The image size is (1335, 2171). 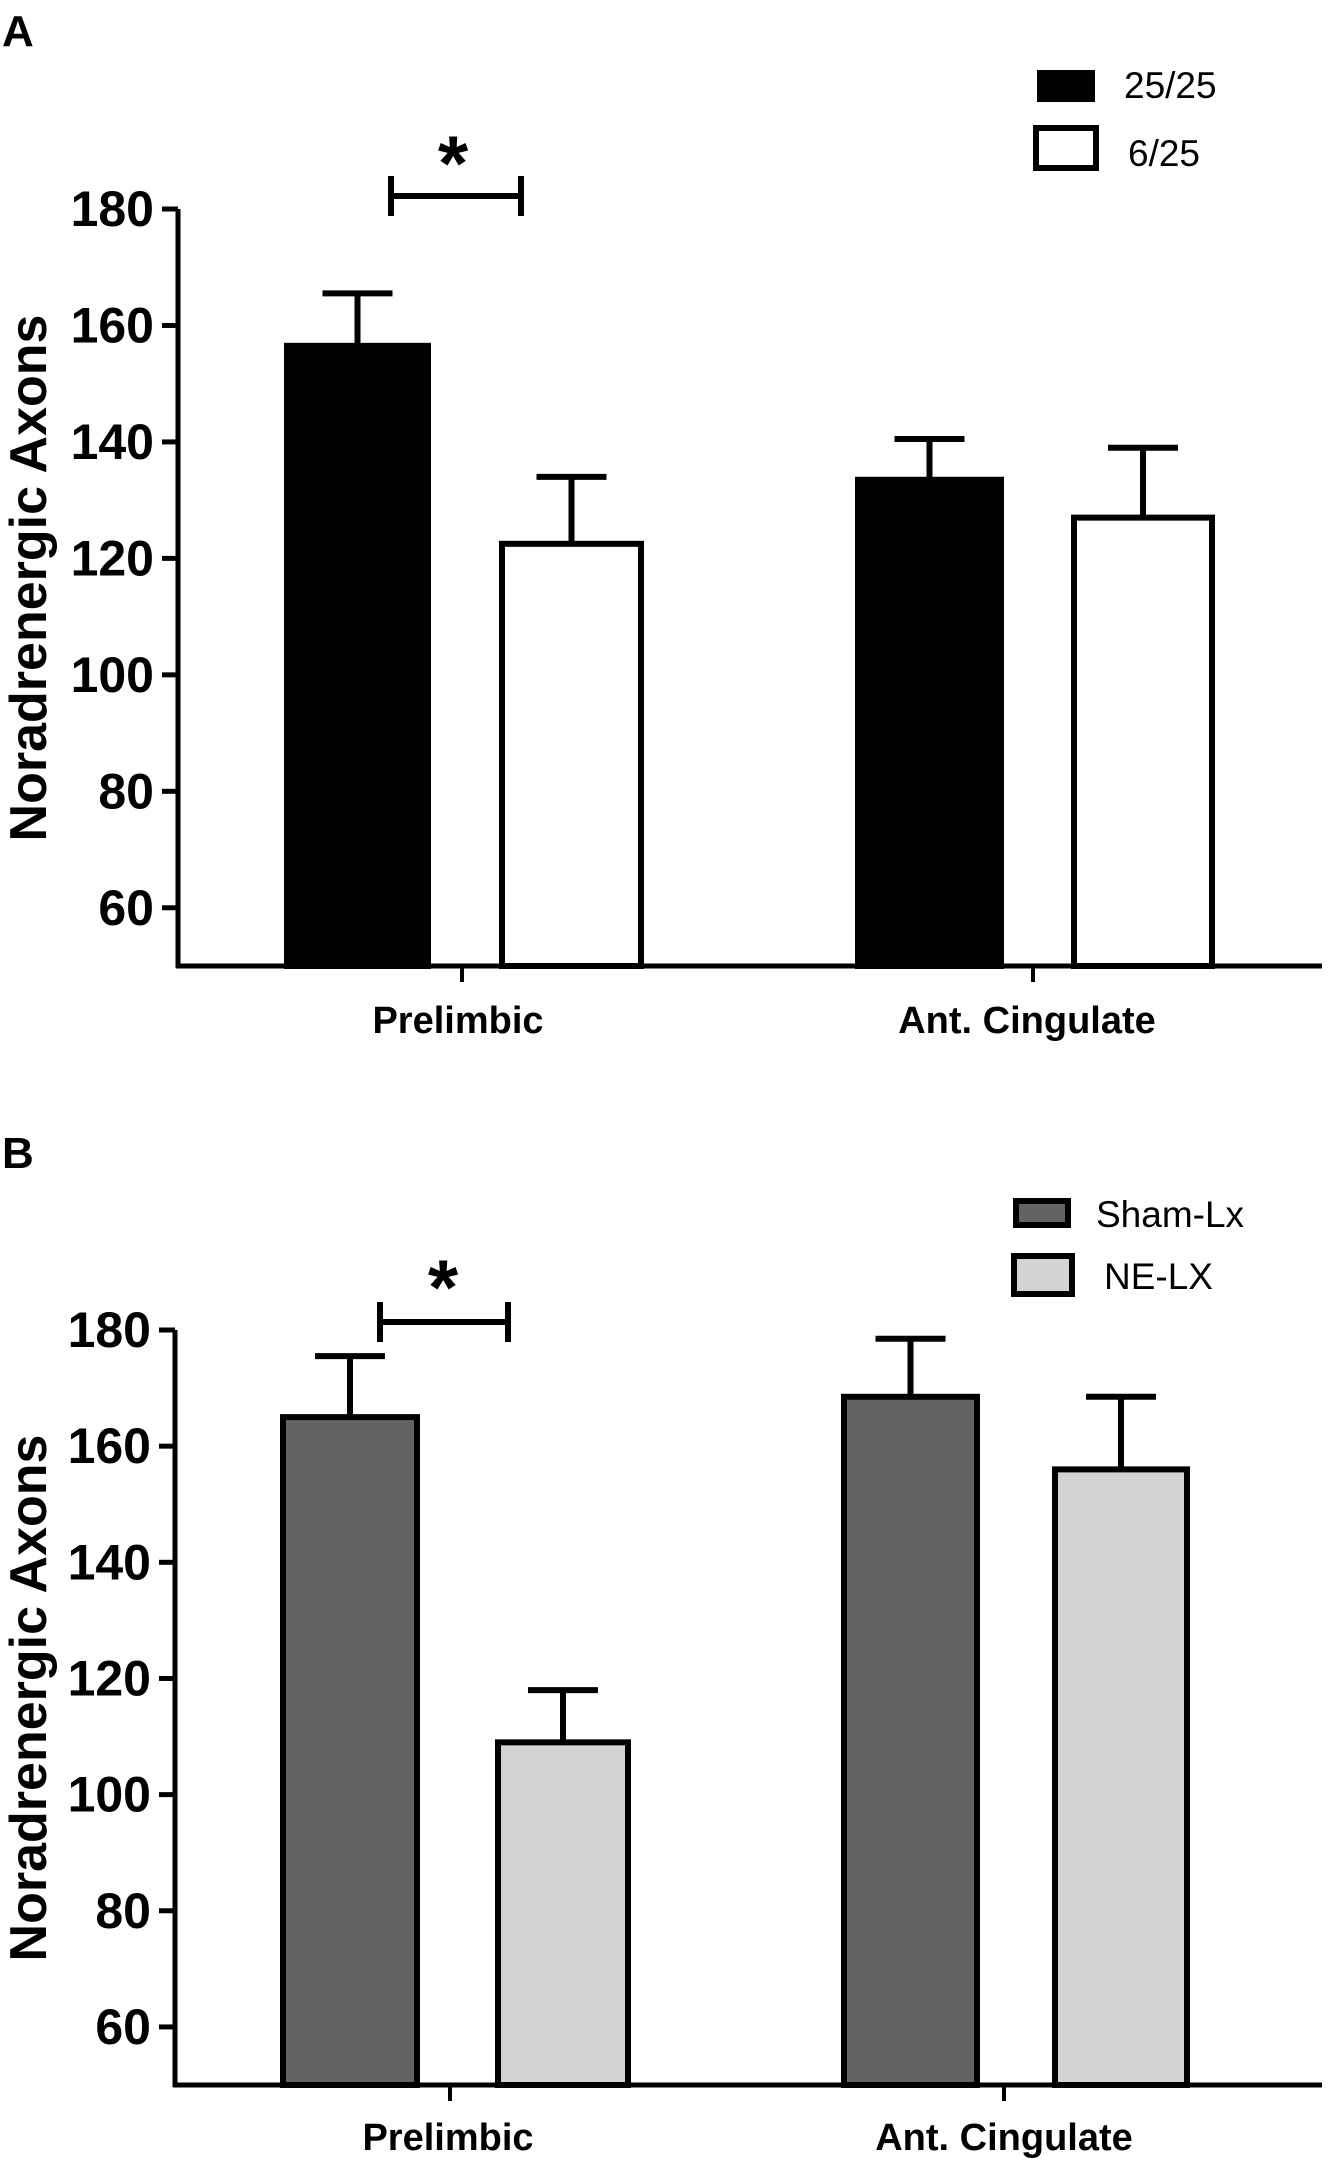 What do you see at coordinates (1043, 1275) in the screenshot?
I see `legend-swatch-ne-lx` at bounding box center [1043, 1275].